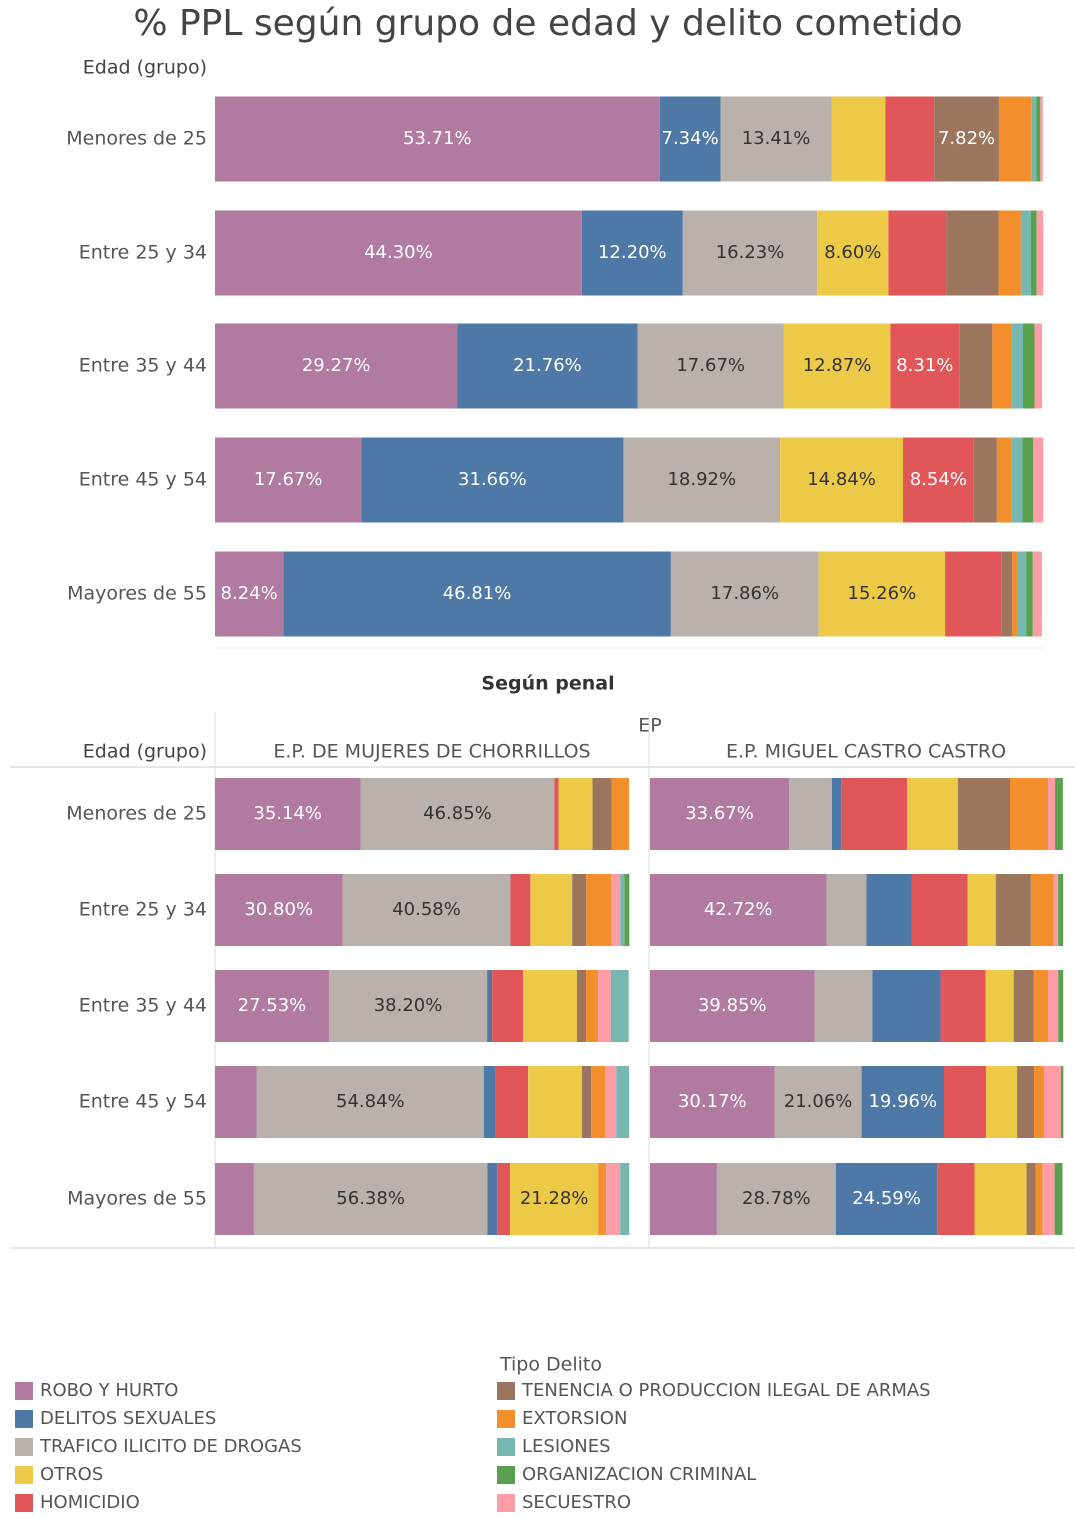 The height and width of the screenshot is (1517, 1075). Describe the element at coordinates (554, 1198) in the screenshot. I see `data-label: 21.28%` at that location.